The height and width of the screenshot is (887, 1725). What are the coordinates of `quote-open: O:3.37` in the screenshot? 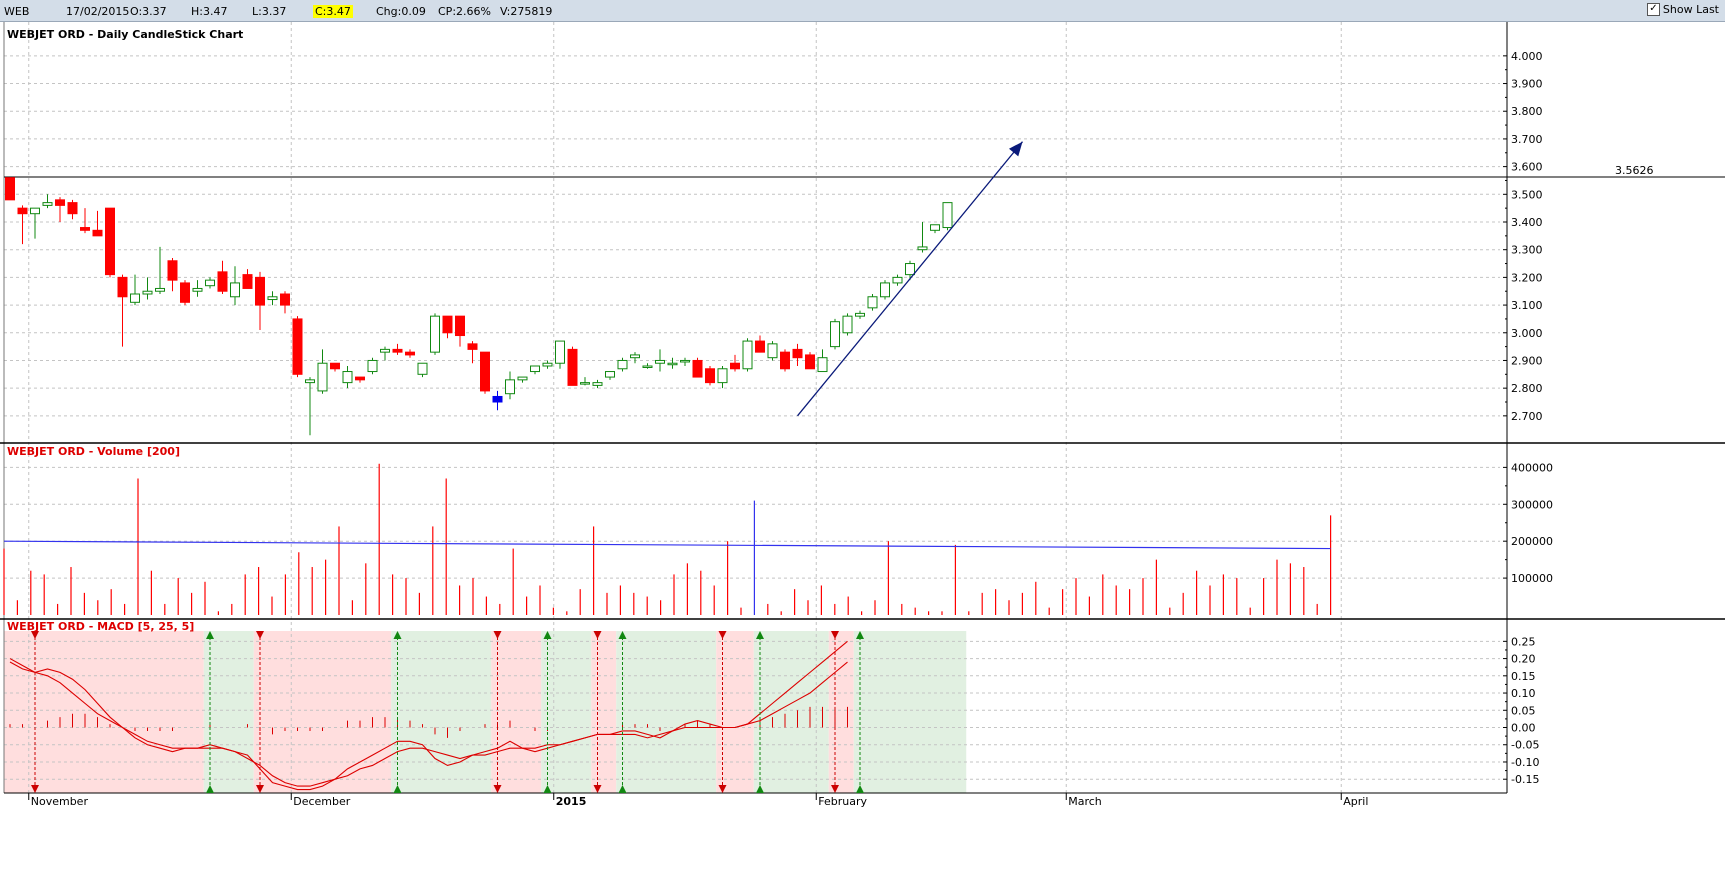 It's located at (148, 11).